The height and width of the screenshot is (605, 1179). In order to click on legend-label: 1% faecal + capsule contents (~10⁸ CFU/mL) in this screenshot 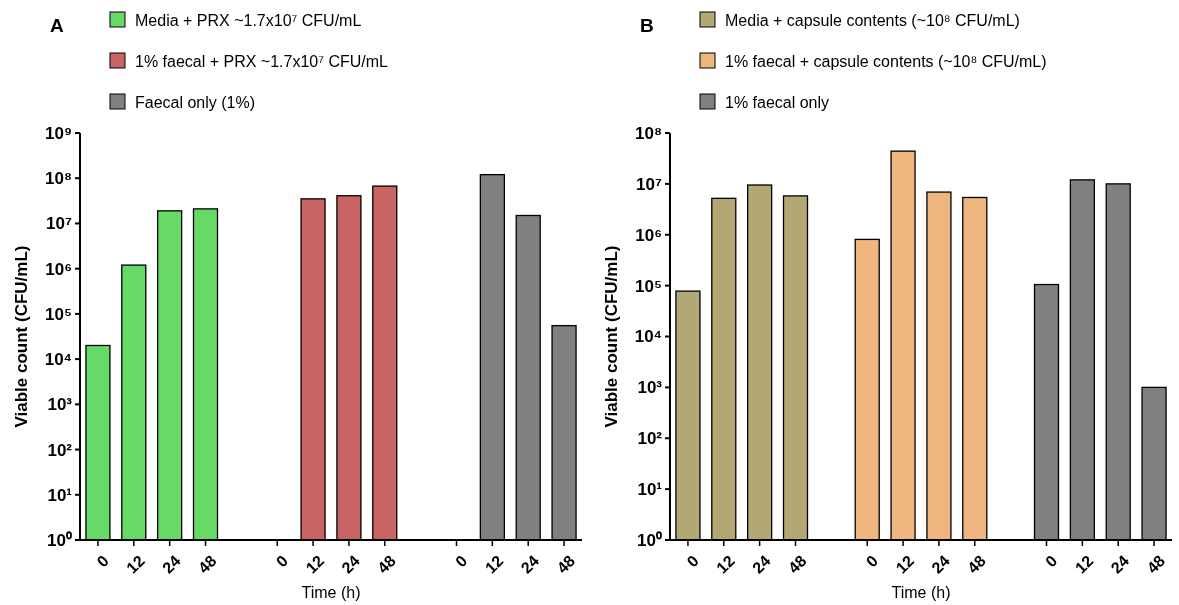, I will do `click(886, 61)`.